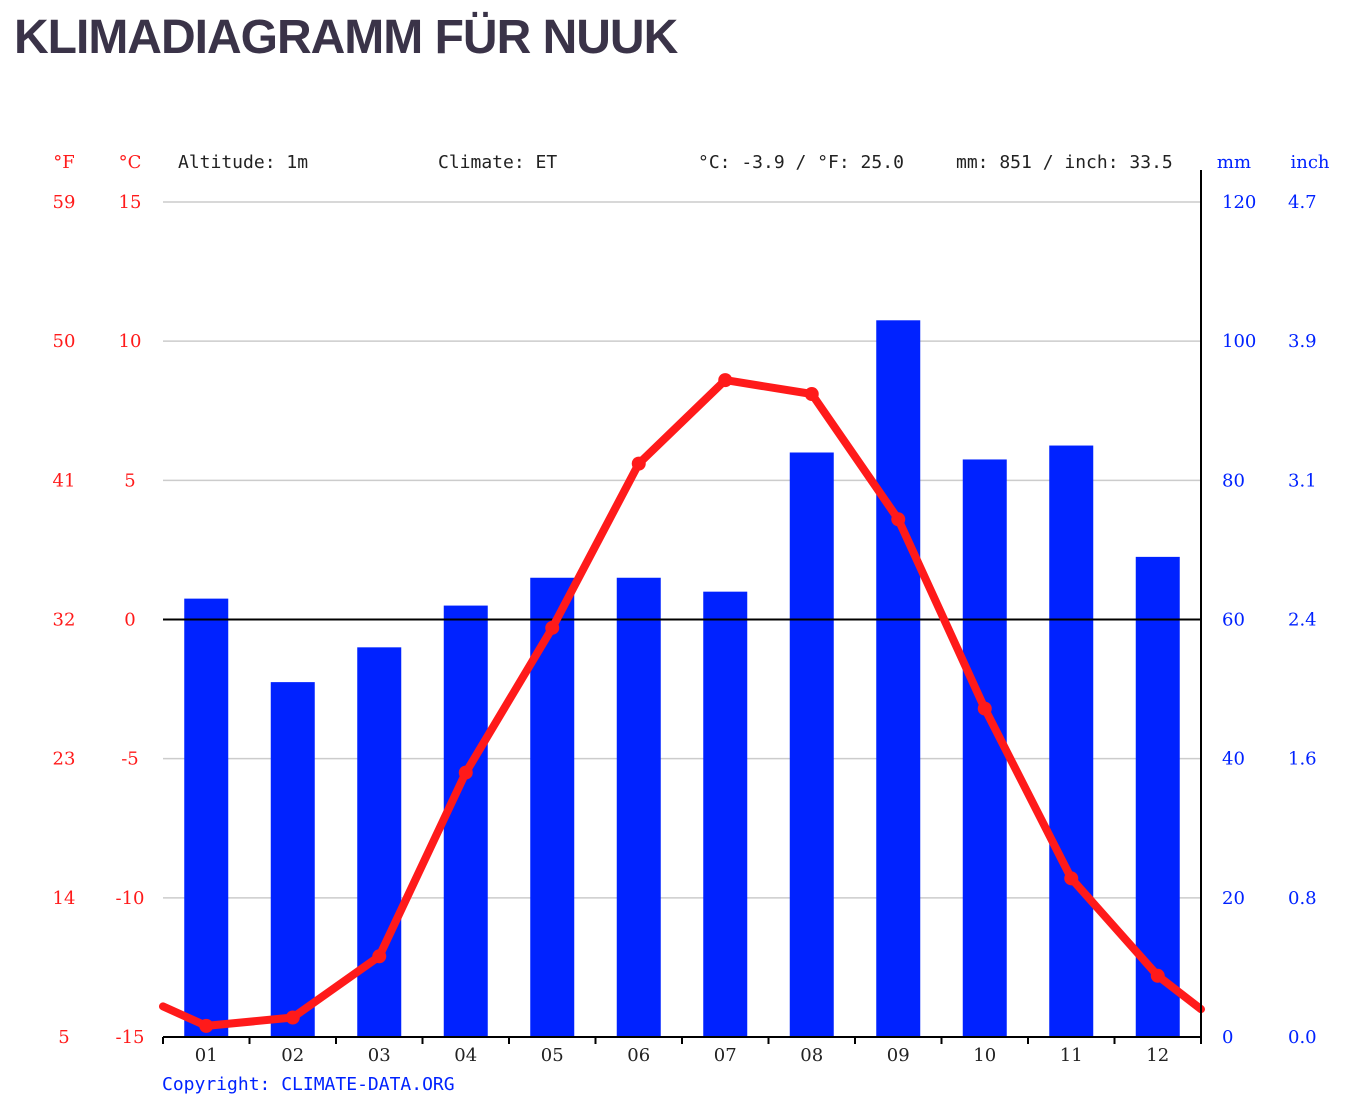 Image resolution: width=1356 pixels, height=1113 pixels. Describe the element at coordinates (1302, 1037) in the screenshot. I see `inch-tick-label: 0.0` at that location.